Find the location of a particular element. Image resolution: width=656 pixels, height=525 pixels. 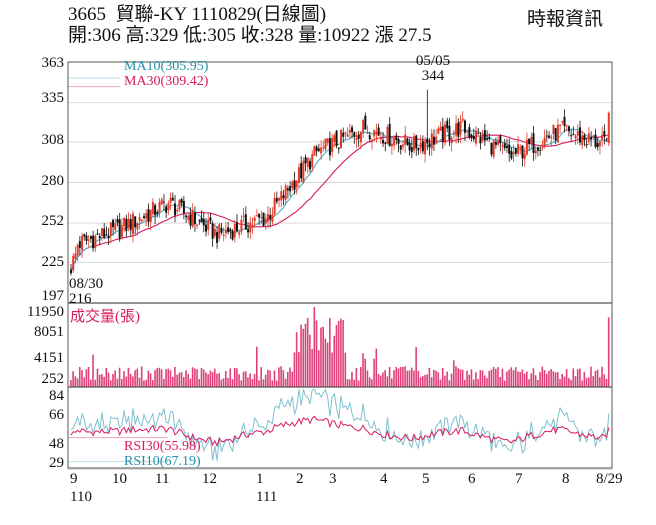

price-tick-197: 197 is located at coordinates (53, 296).